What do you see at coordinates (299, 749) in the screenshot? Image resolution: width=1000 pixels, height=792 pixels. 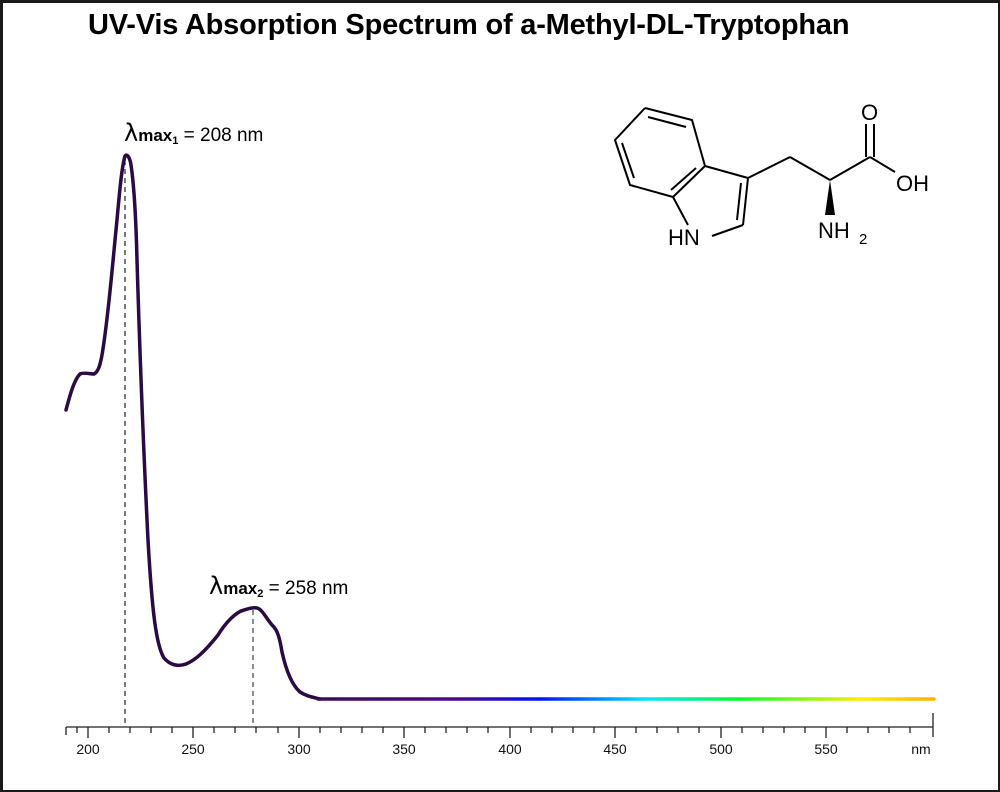 I see `x-tick-300: 300` at bounding box center [299, 749].